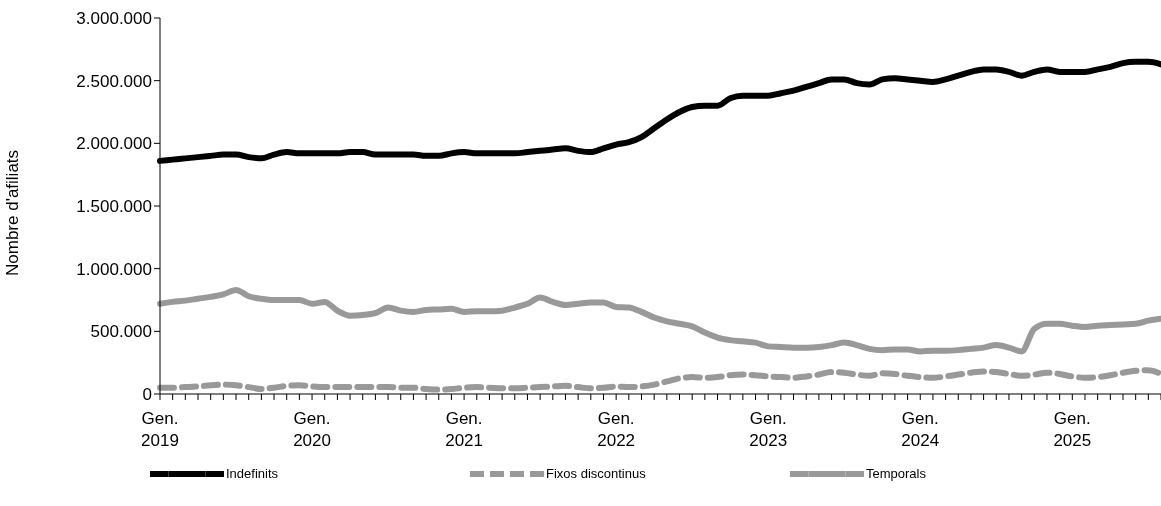 The image size is (1161, 506). Describe the element at coordinates (896, 473) in the screenshot. I see `legend-label: Temporals` at that location.